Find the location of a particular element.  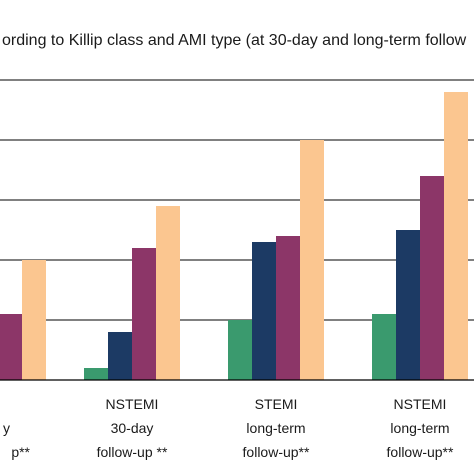

category-label-3-line-2: follow-up** is located at coordinates (420, 452).